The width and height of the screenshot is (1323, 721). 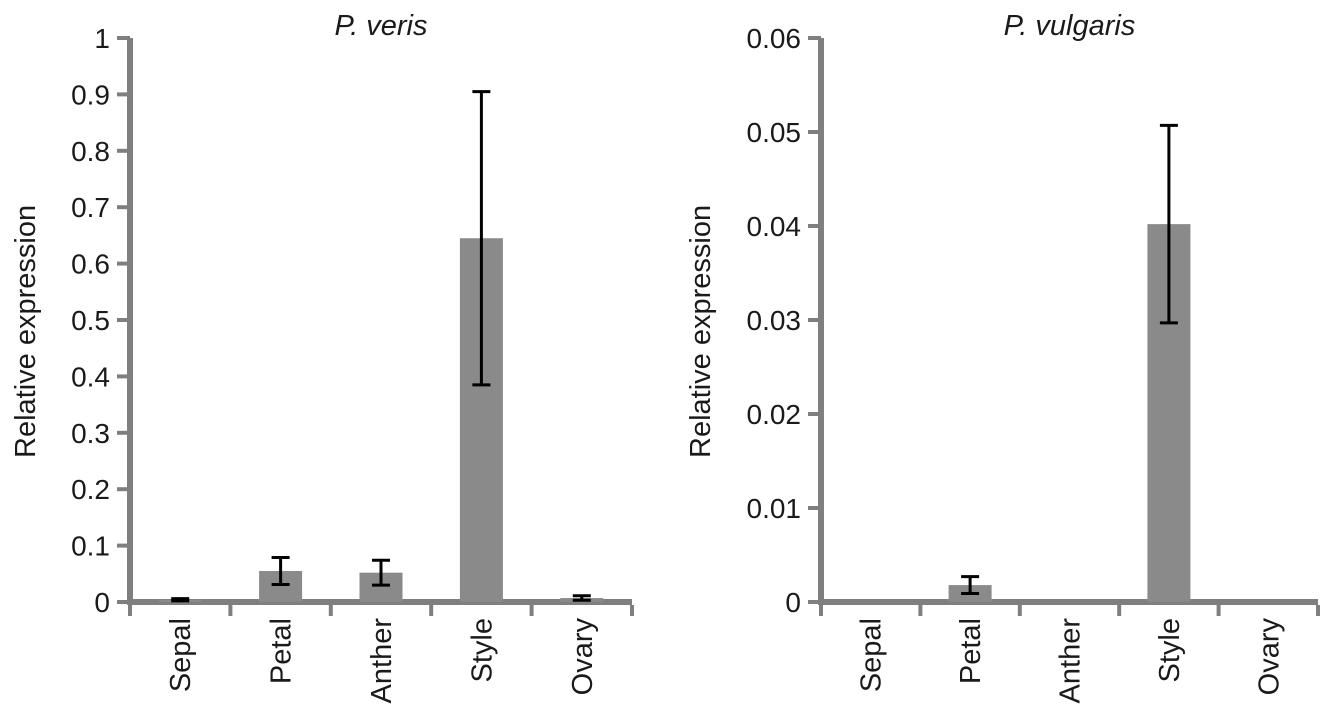 I want to click on y-tick-label: 0.05, so click(x=774, y=132).